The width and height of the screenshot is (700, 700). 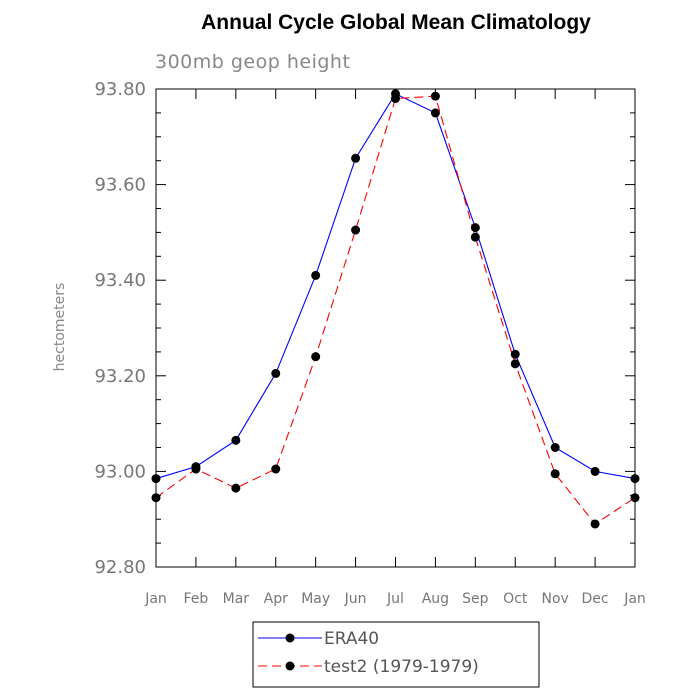 What do you see at coordinates (475, 599) in the screenshot?
I see `x-tick-label: Sep` at bounding box center [475, 599].